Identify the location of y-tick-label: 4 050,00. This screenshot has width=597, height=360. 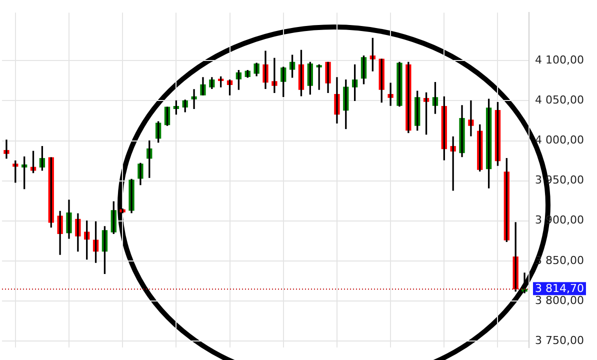
(559, 100).